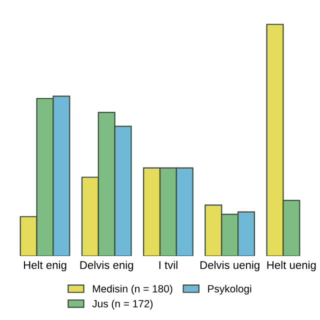  What do you see at coordinates (107, 266) in the screenshot?
I see `x-tick-label: Delvis enig` at bounding box center [107, 266].